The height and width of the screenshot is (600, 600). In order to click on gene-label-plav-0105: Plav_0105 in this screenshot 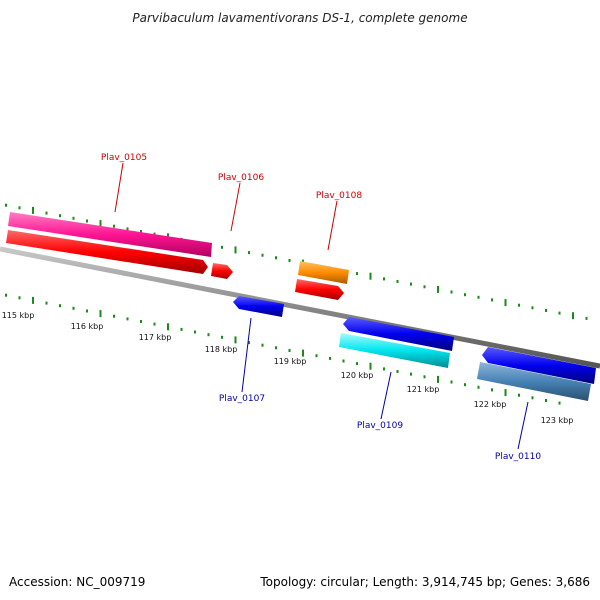, I will do `click(124, 158)`.